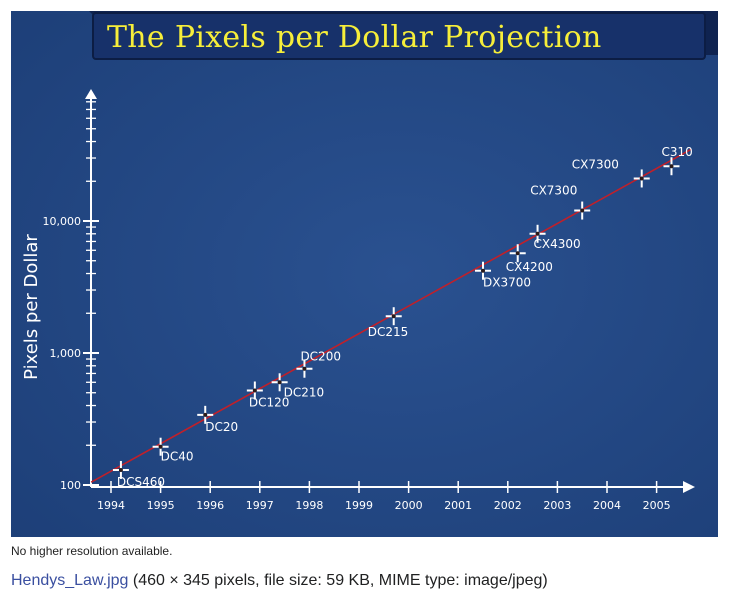  What do you see at coordinates (508, 505) in the screenshot?
I see `x-tick-label: 2002` at bounding box center [508, 505].